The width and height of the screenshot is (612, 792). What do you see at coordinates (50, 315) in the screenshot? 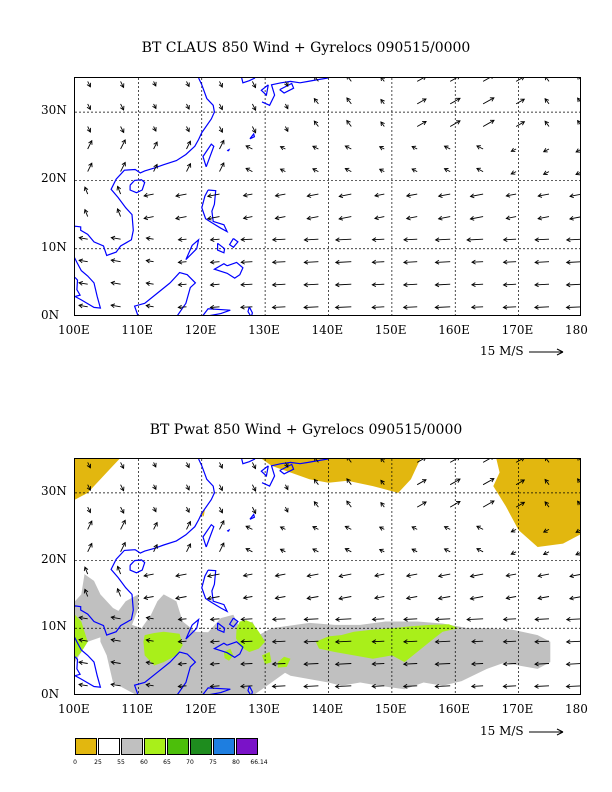
I see `panel1-ytick: 0N` at bounding box center [50, 315].